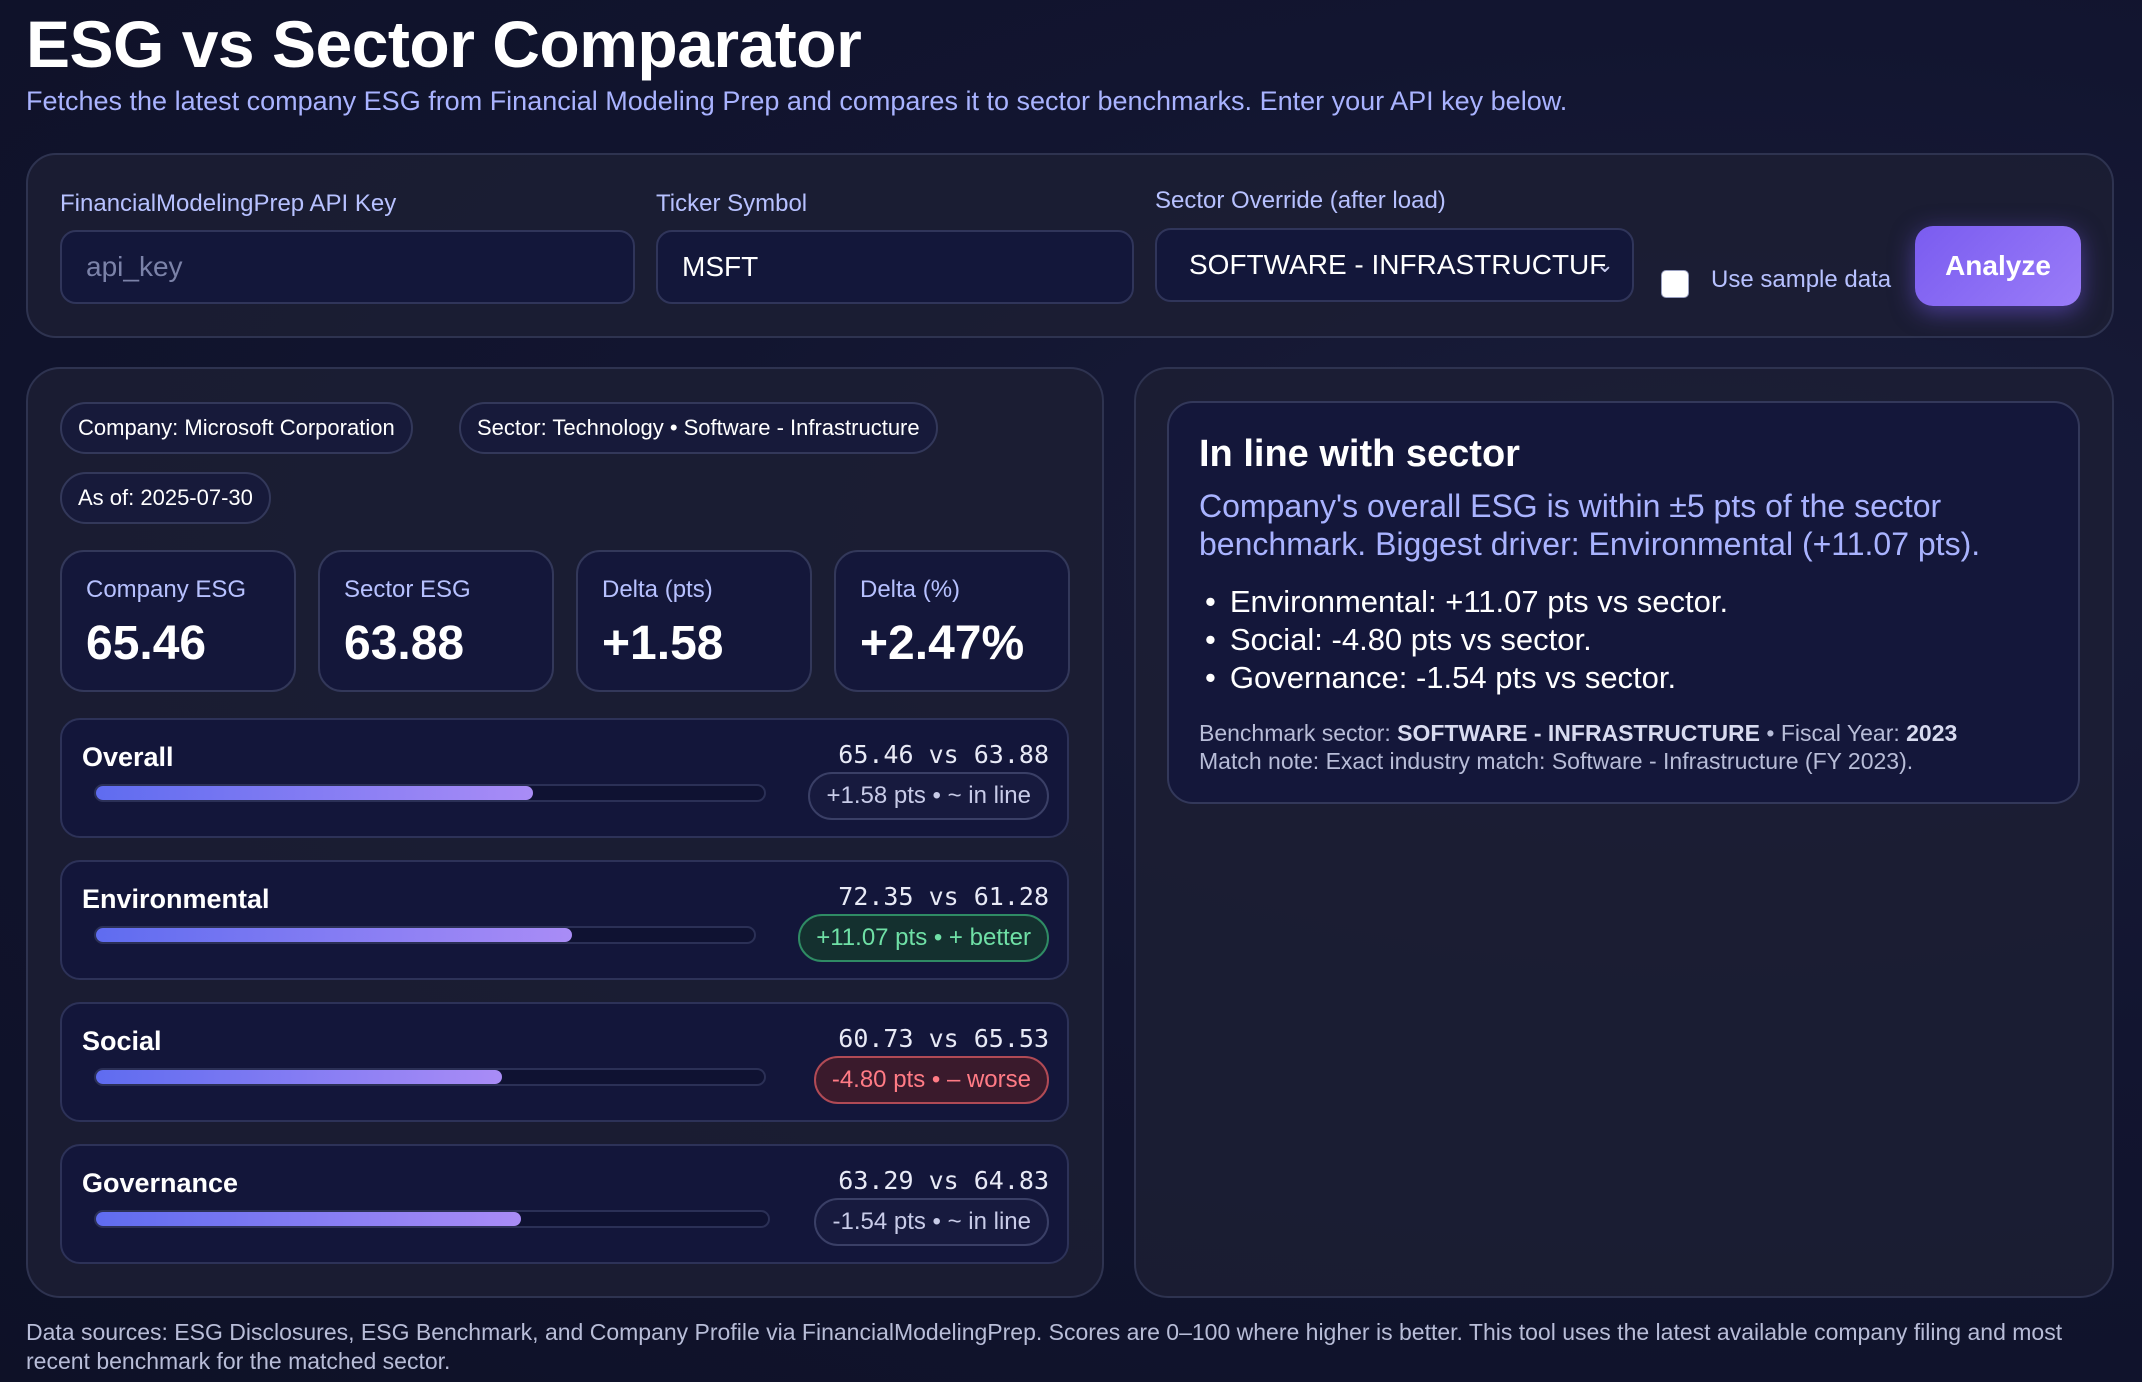 The height and width of the screenshot is (1382, 2142). Describe the element at coordinates (1359, 454) in the screenshot. I see `summary-title: In line with sector` at that location.